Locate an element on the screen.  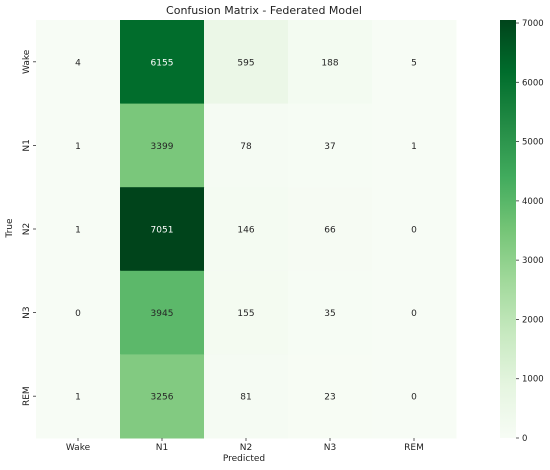
cell-value-label: 37 is located at coordinates (329, 147).